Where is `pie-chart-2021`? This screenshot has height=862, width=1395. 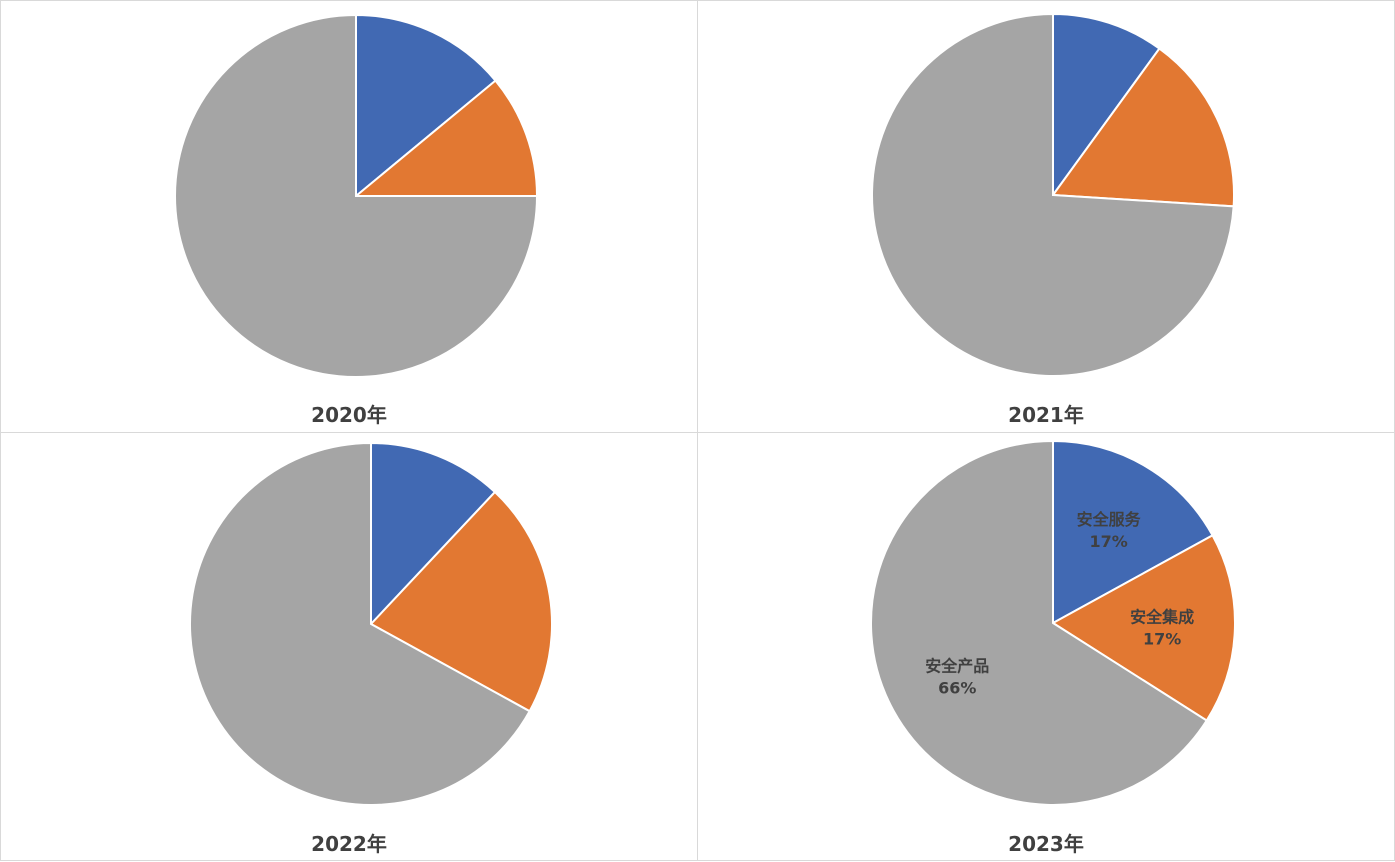
pie-chart-2021 is located at coordinates (1053, 194).